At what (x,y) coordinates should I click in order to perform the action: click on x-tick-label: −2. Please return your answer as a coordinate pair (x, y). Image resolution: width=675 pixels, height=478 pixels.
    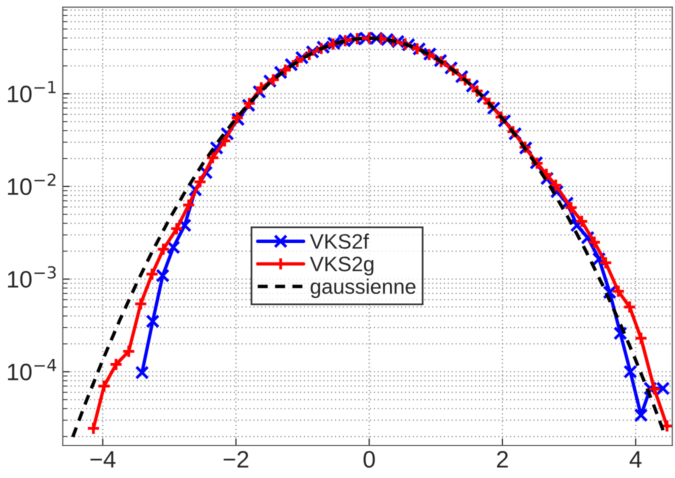
    Looking at the image, I should click on (236, 459).